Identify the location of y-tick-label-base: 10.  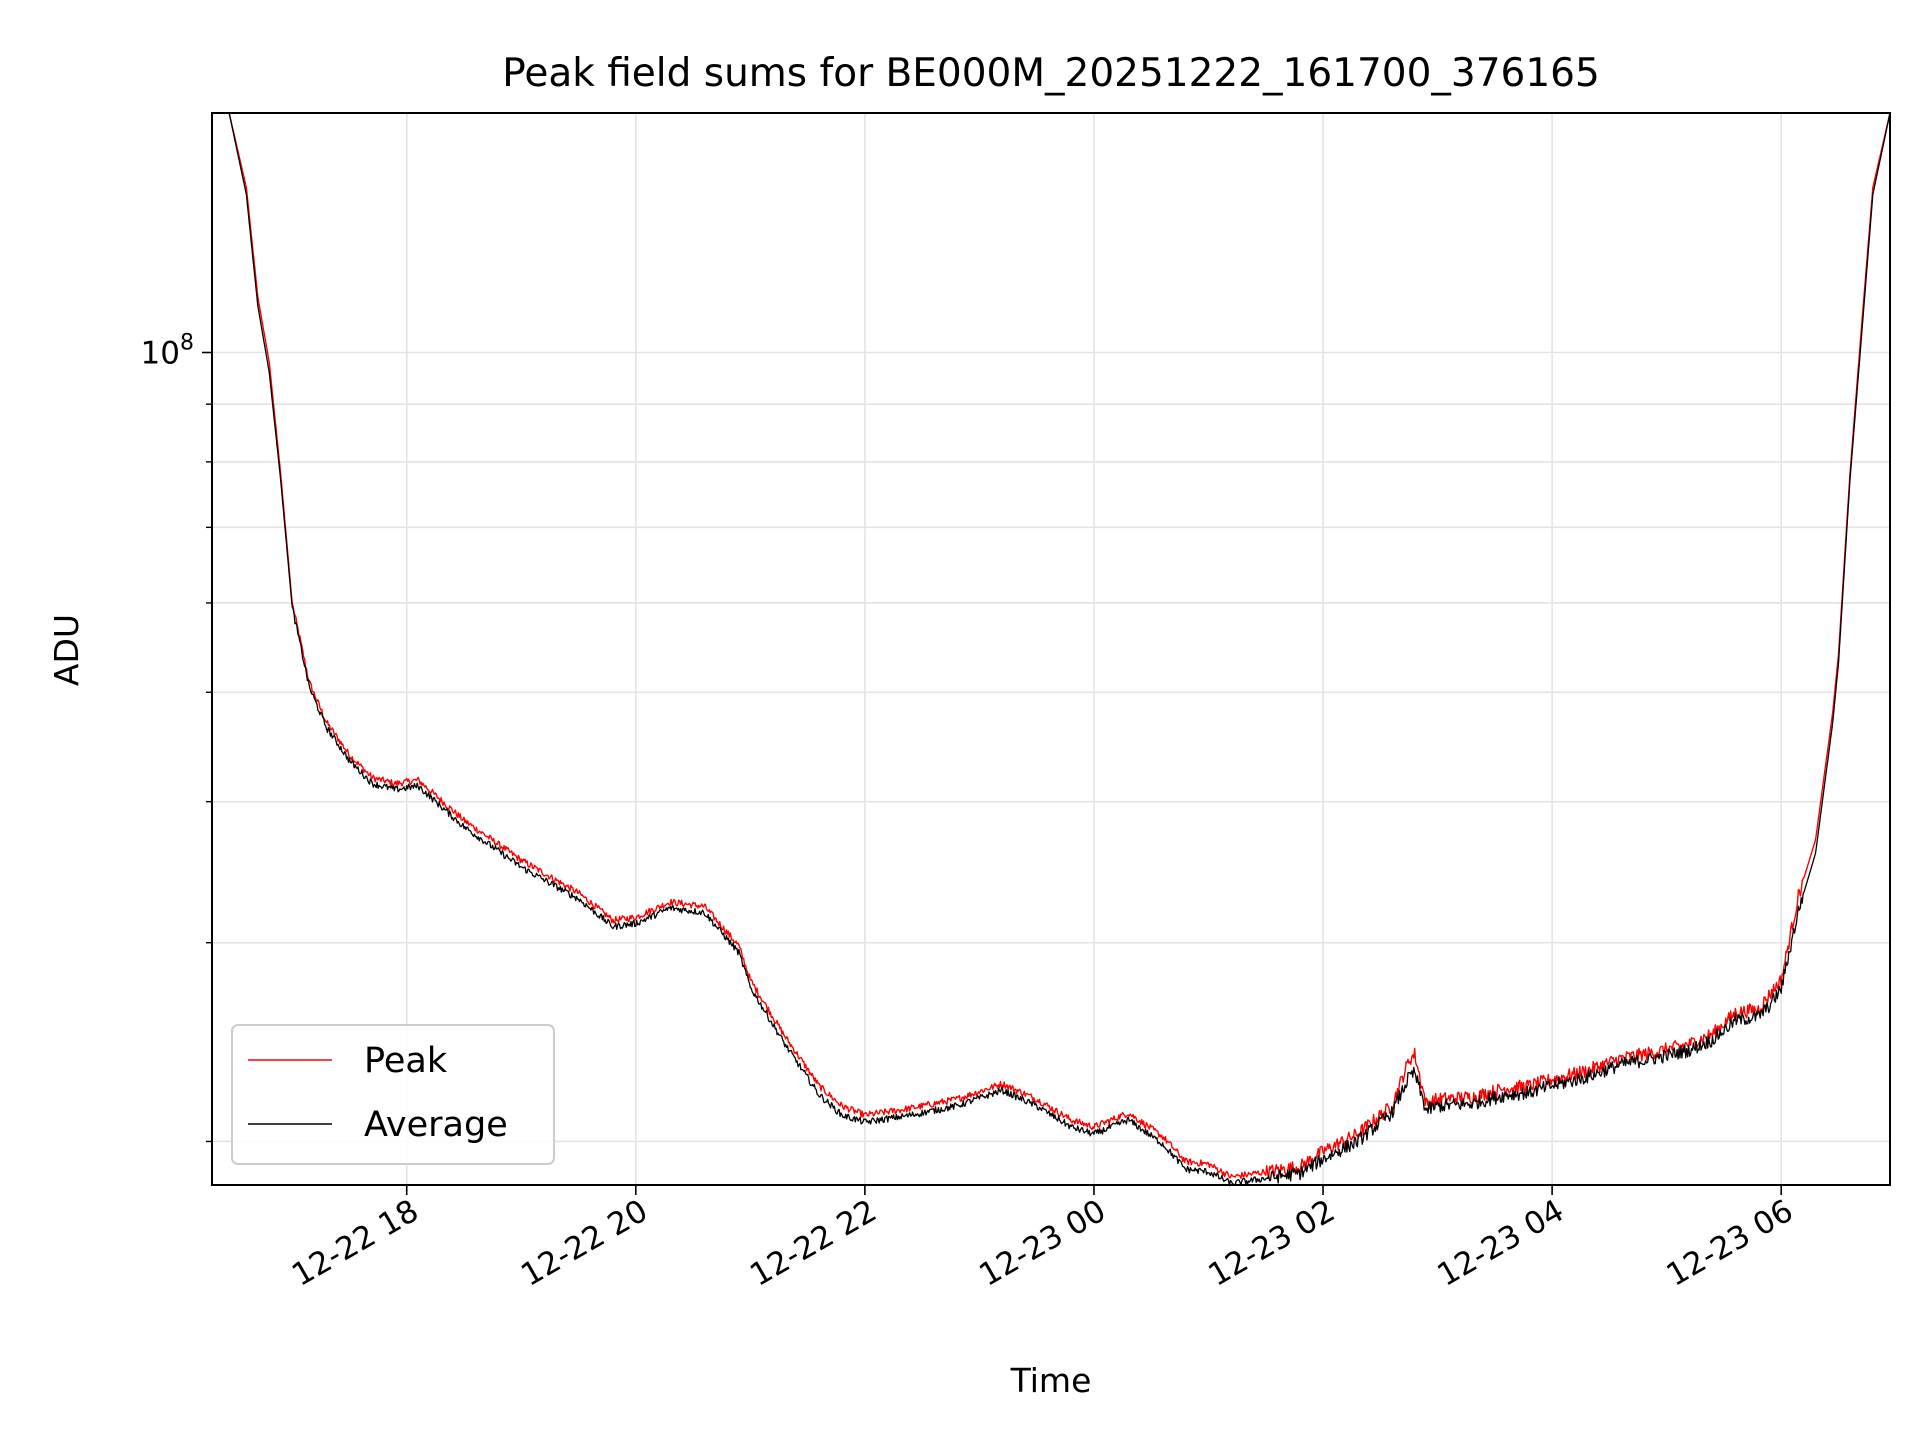
(160, 354).